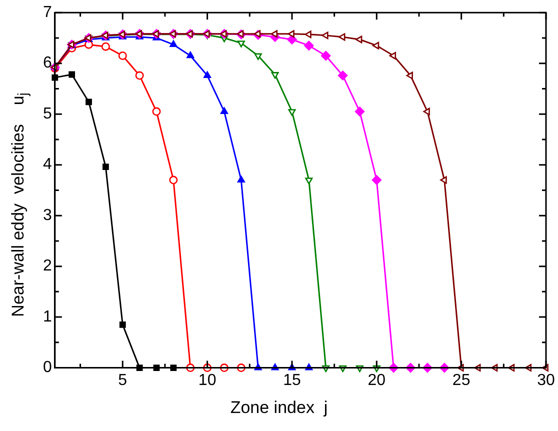 The height and width of the screenshot is (431, 558). Describe the element at coordinates (47, 266) in the screenshot. I see `y-tick-label: 2` at that location.